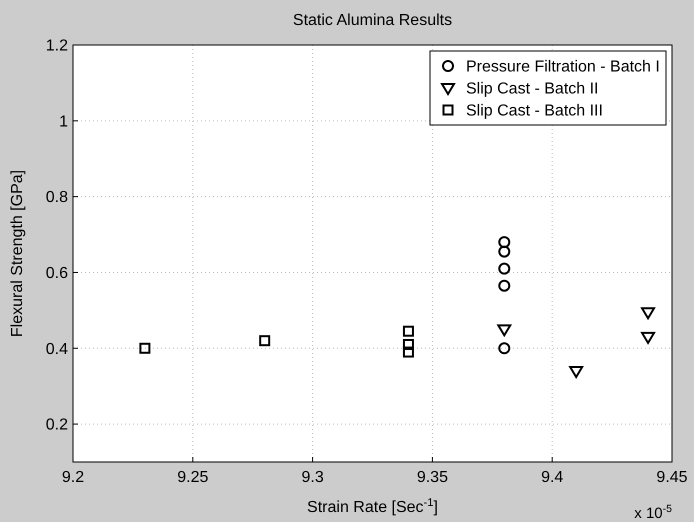 Image resolution: width=694 pixels, height=522 pixels. Describe the element at coordinates (372, 20) in the screenshot. I see `chart-title: Static Alumina Results` at that location.